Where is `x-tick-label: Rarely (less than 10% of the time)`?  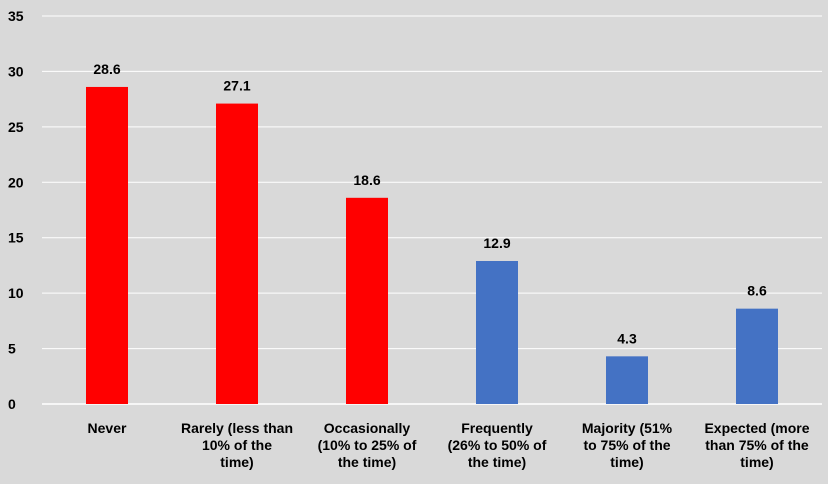
x-tick-label: Rarely (less than 10% of the time) is located at coordinates (237, 445).